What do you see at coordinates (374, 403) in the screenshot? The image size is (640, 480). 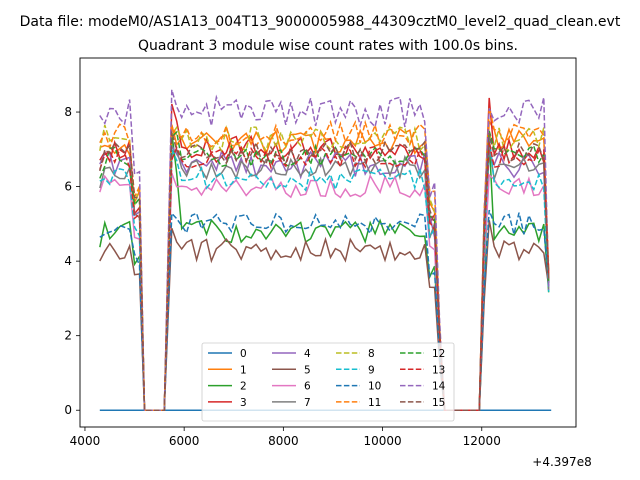 I see `legend-entry-label: 11` at bounding box center [374, 403].